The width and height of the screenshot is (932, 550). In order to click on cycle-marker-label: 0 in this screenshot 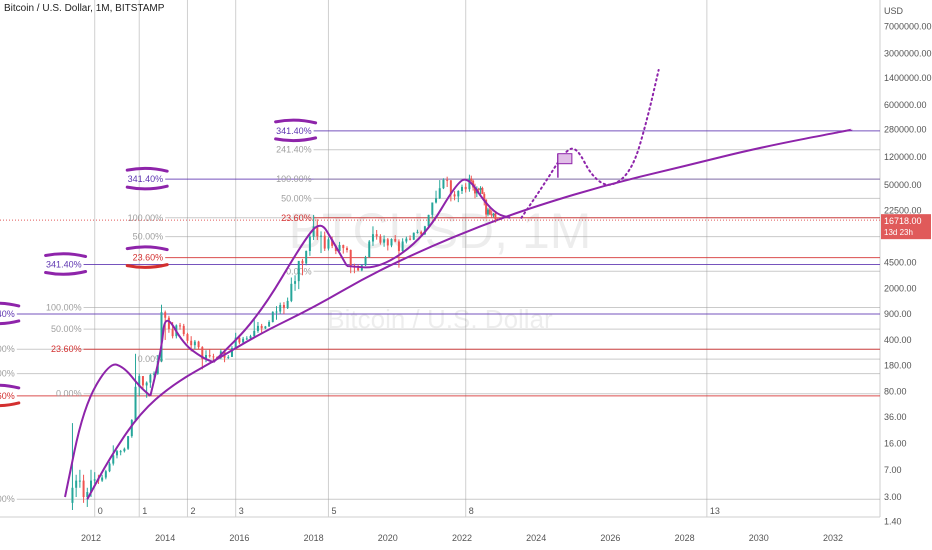, I will do `click(100, 511)`.